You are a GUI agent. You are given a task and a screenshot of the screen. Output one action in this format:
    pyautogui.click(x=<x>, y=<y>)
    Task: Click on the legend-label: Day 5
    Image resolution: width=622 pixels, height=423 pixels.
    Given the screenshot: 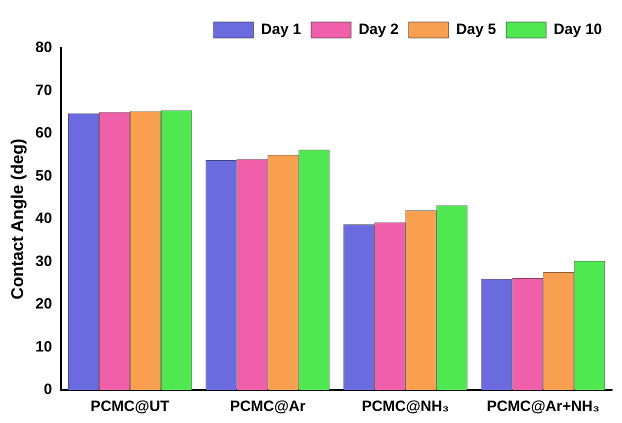 What is the action you would take?
    pyautogui.click(x=476, y=29)
    